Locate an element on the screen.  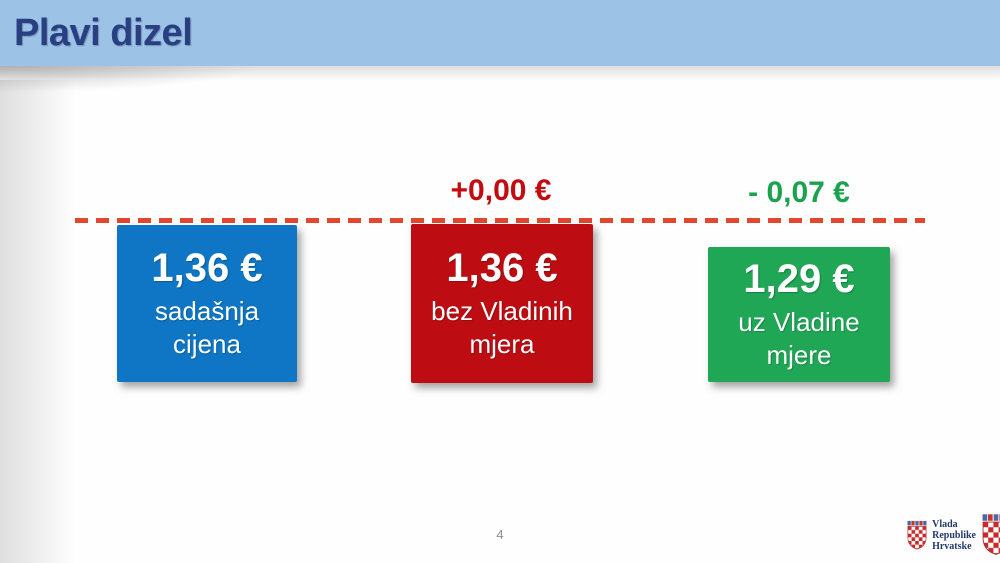
slide-header: Plavi dizel is located at coordinates (500, 33).